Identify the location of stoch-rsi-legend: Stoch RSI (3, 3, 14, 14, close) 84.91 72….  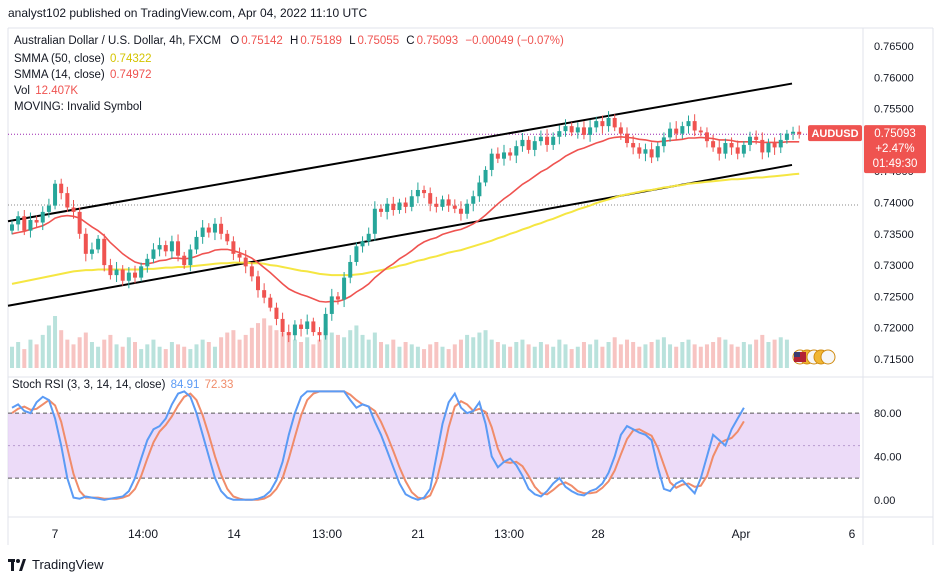
(123, 385).